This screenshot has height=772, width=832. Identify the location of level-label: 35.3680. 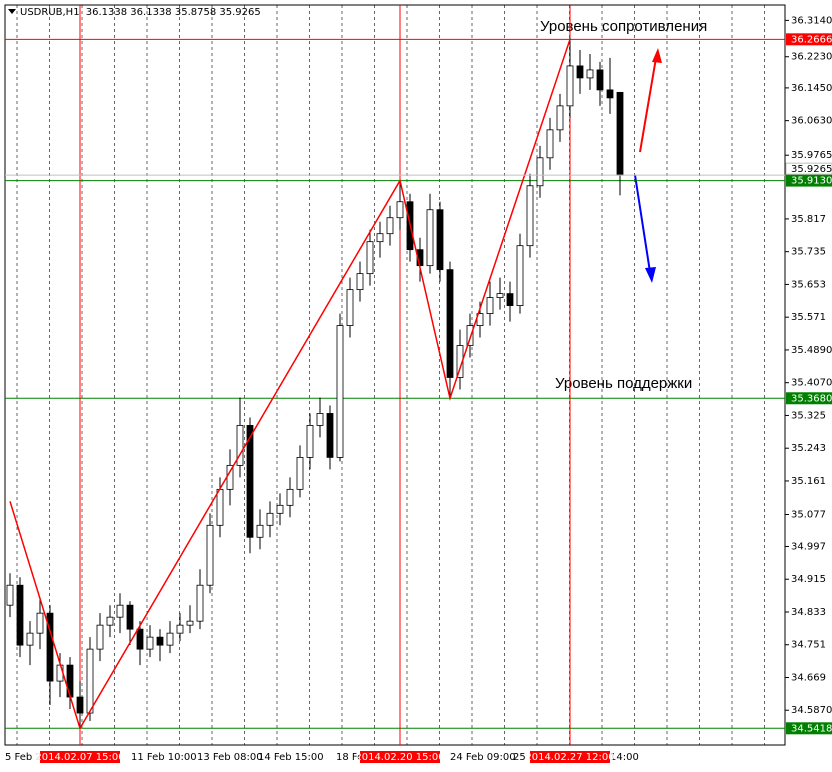
(811, 398).